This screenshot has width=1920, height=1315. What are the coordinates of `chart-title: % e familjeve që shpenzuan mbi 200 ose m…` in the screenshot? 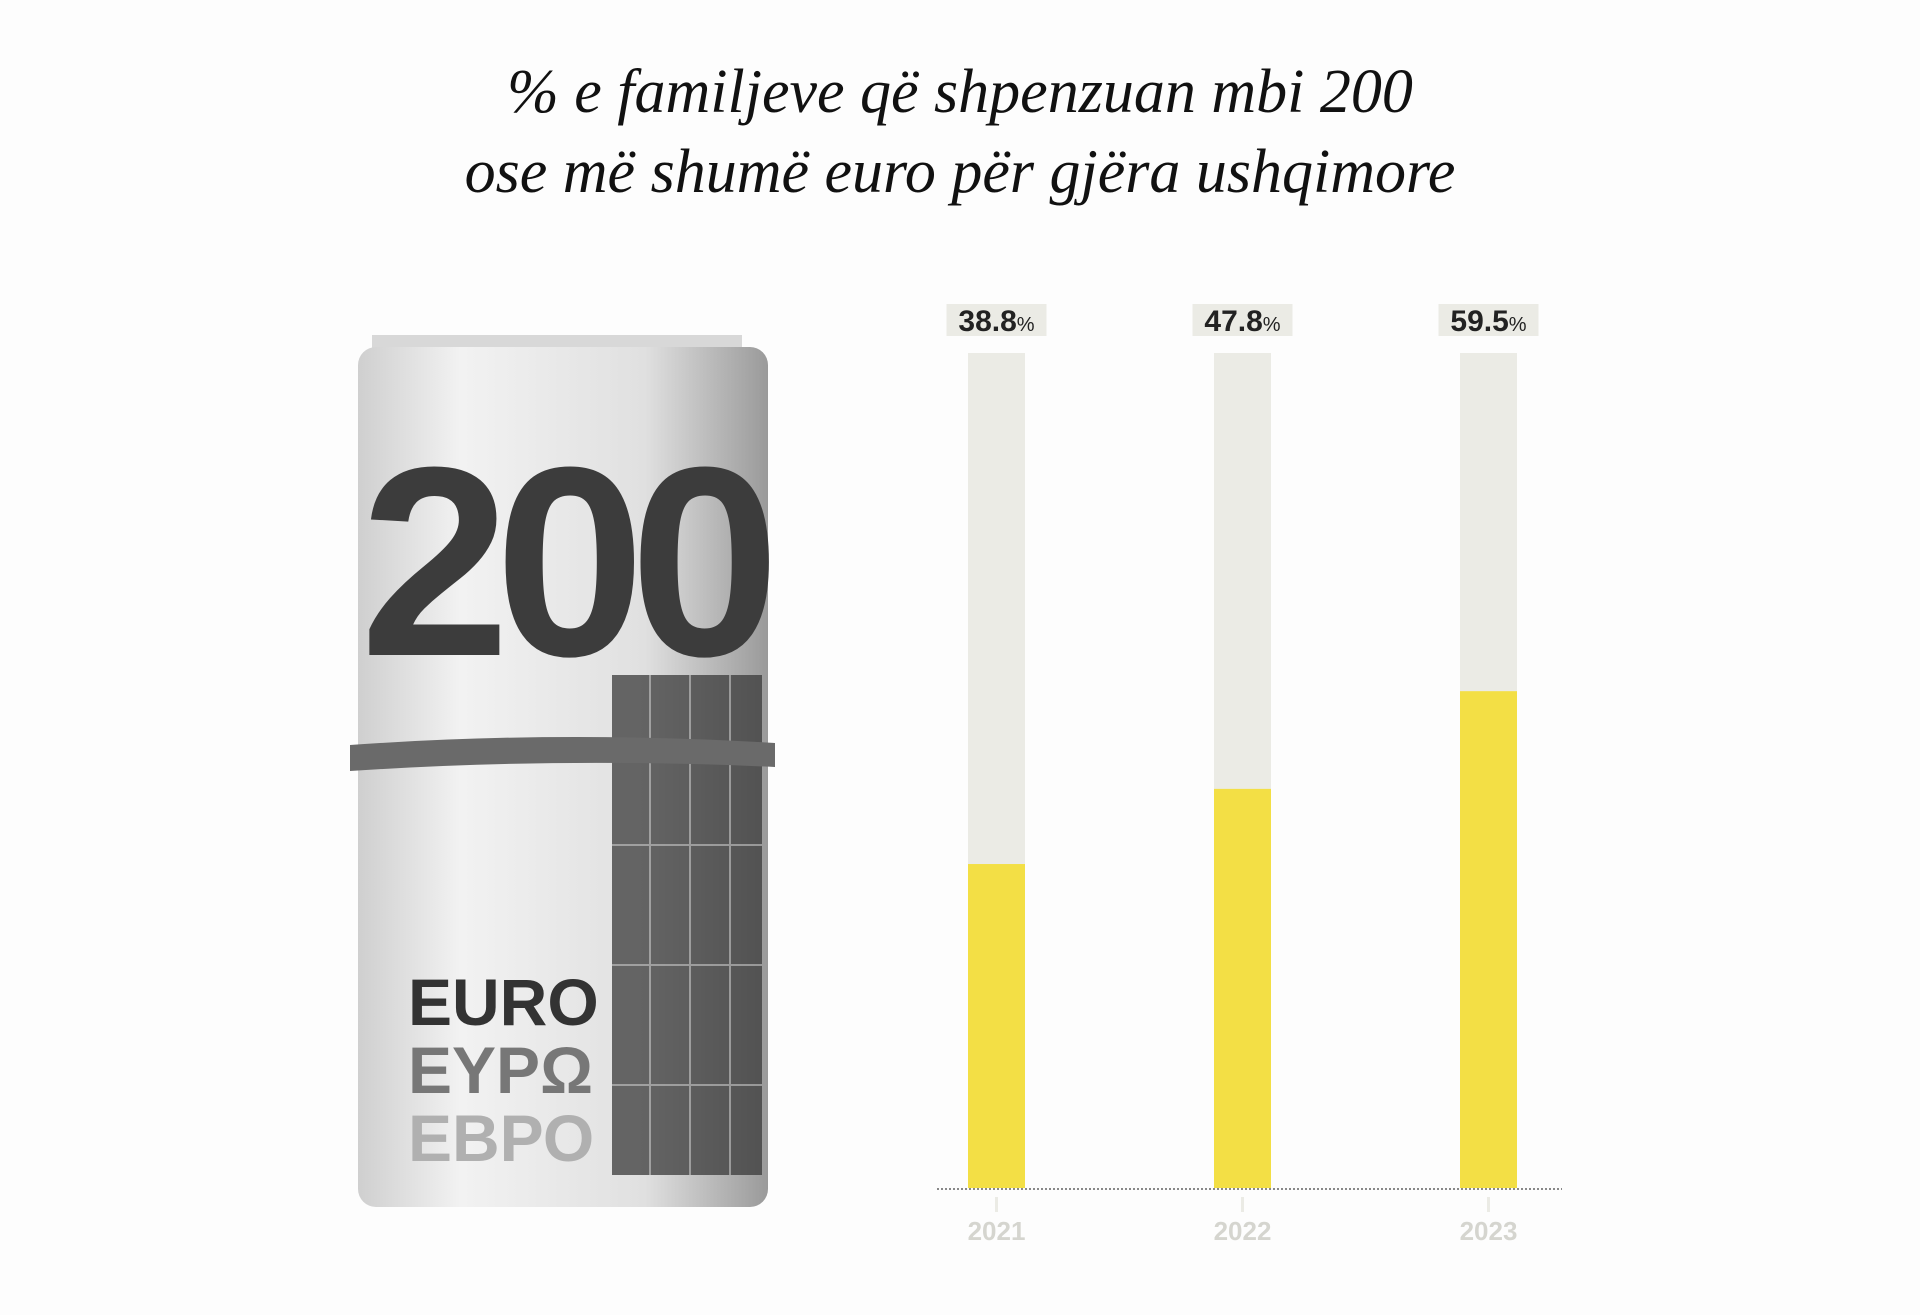 It's located at (960, 132).